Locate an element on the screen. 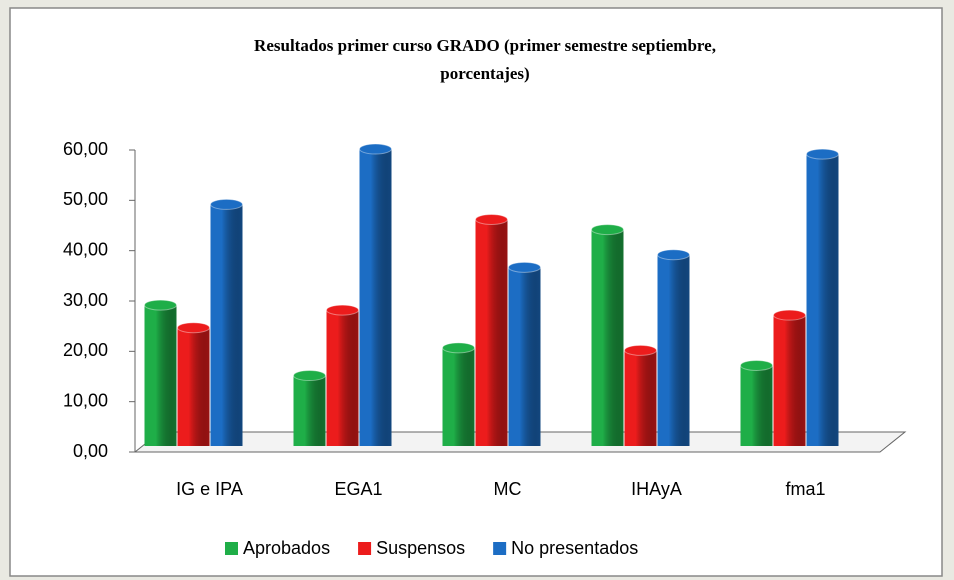 The image size is (954, 580). y-tick-label: 0,00 is located at coordinates (90, 451).